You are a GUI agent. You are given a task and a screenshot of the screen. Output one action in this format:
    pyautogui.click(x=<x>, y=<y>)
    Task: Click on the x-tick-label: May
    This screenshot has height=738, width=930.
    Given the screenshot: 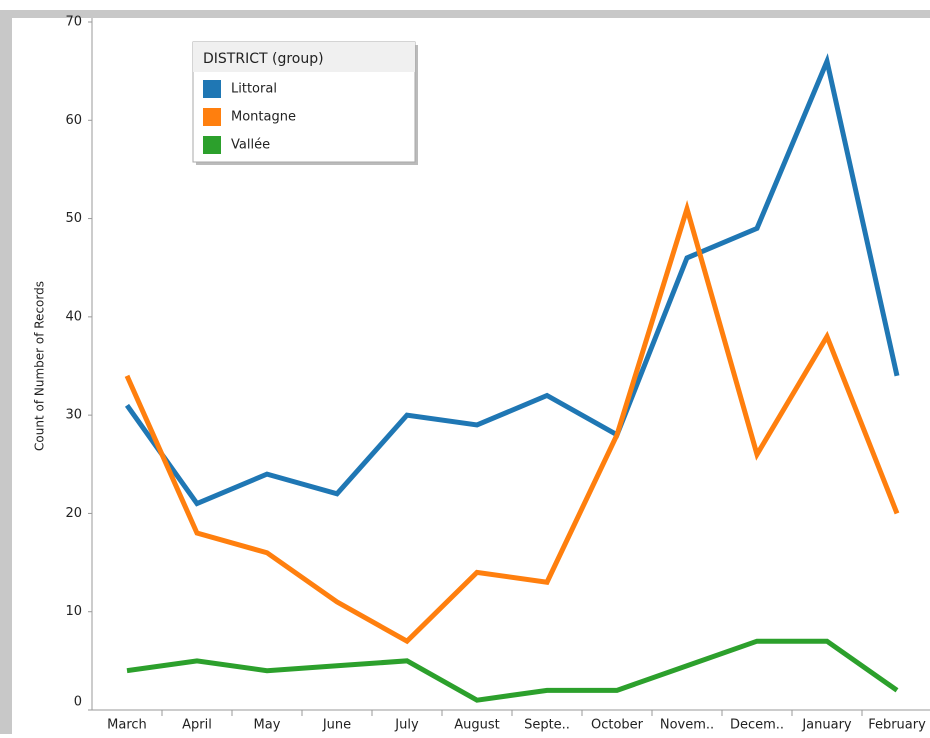 What is the action you would take?
    pyautogui.click(x=267, y=725)
    